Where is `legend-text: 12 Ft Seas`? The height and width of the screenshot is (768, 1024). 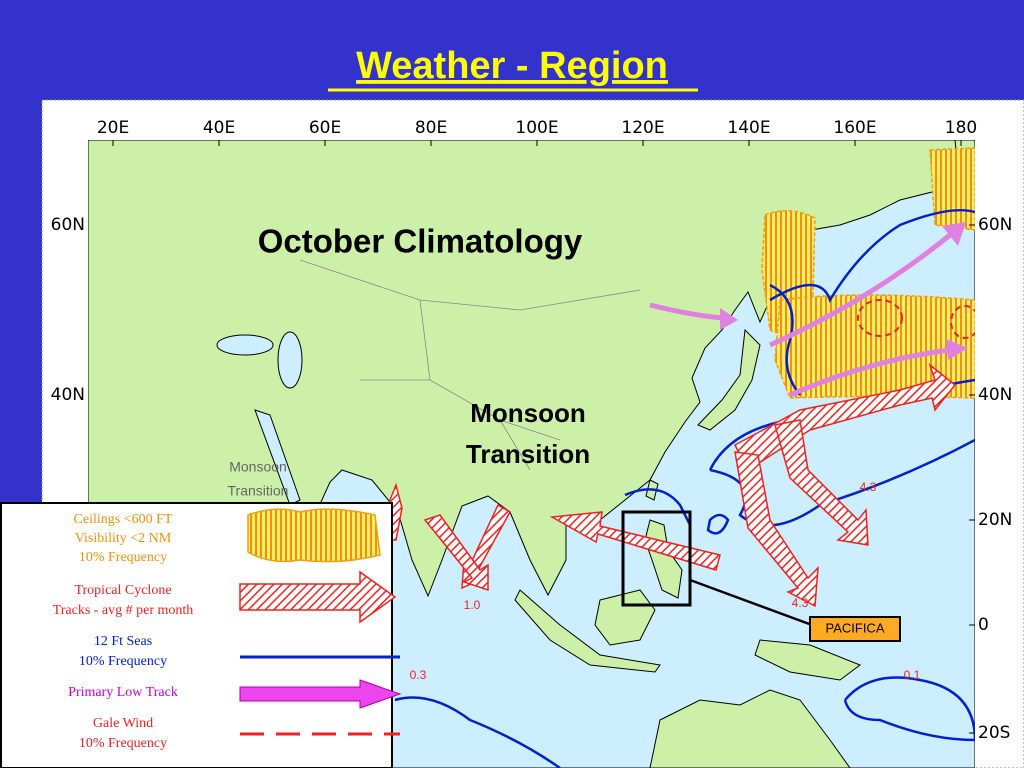
legend-text: 12 Ft Seas is located at coordinates (123, 641).